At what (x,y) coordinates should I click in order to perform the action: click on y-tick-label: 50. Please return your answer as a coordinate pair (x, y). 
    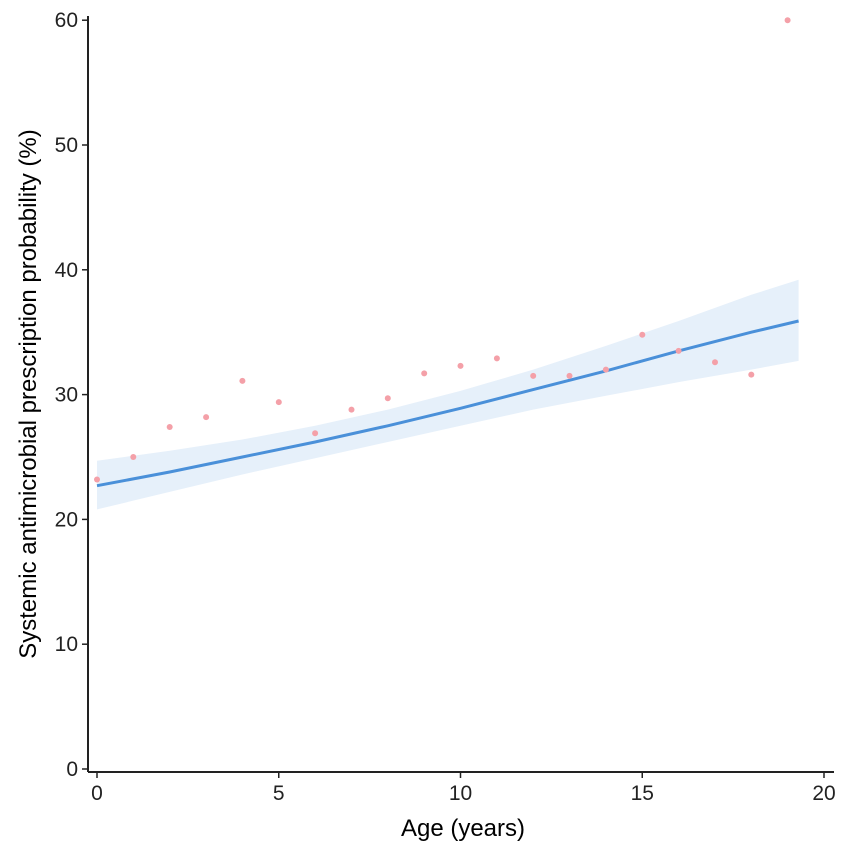
    Looking at the image, I should click on (66, 145).